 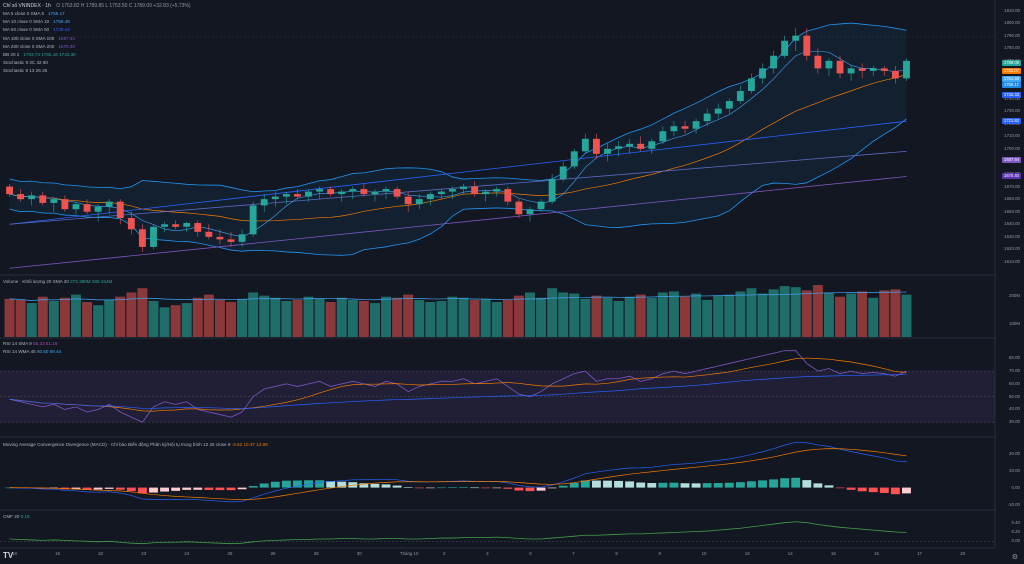 What do you see at coordinates (1012, 236) in the screenshot?
I see `axis-label: 1630.00` at bounding box center [1012, 236].